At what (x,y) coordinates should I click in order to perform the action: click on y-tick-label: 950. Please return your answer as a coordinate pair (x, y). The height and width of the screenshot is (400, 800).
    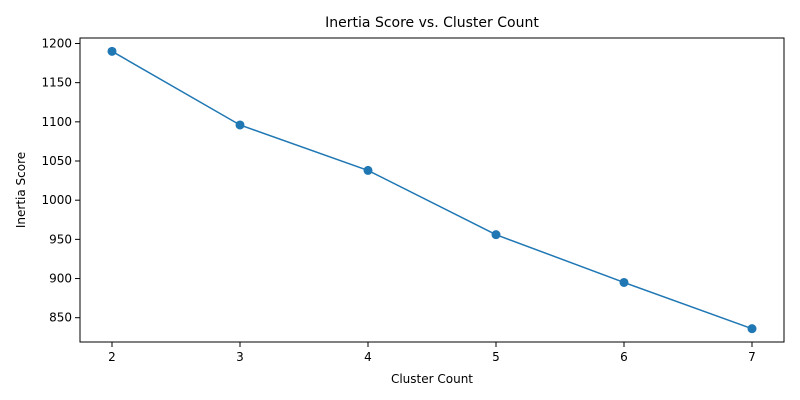
    Looking at the image, I should click on (60, 239).